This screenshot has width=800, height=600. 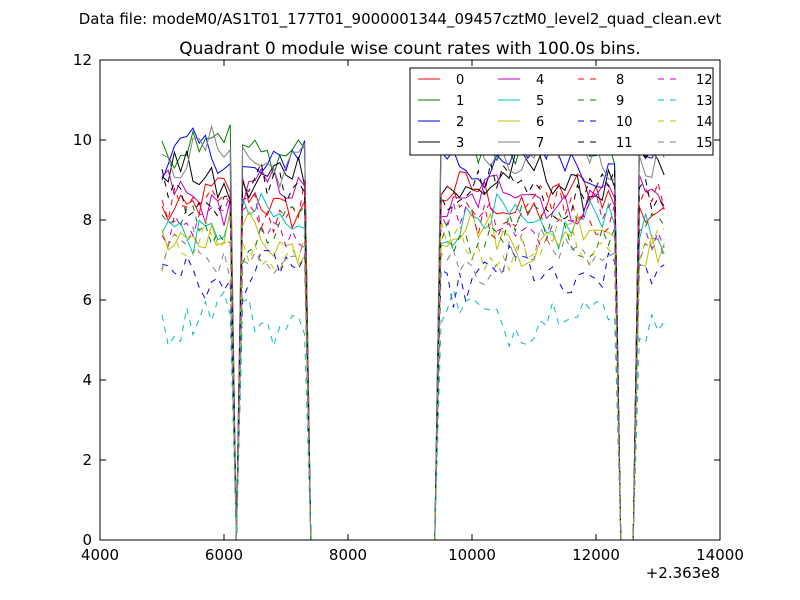 I want to click on x-tick-label: 14000, so click(x=720, y=555).